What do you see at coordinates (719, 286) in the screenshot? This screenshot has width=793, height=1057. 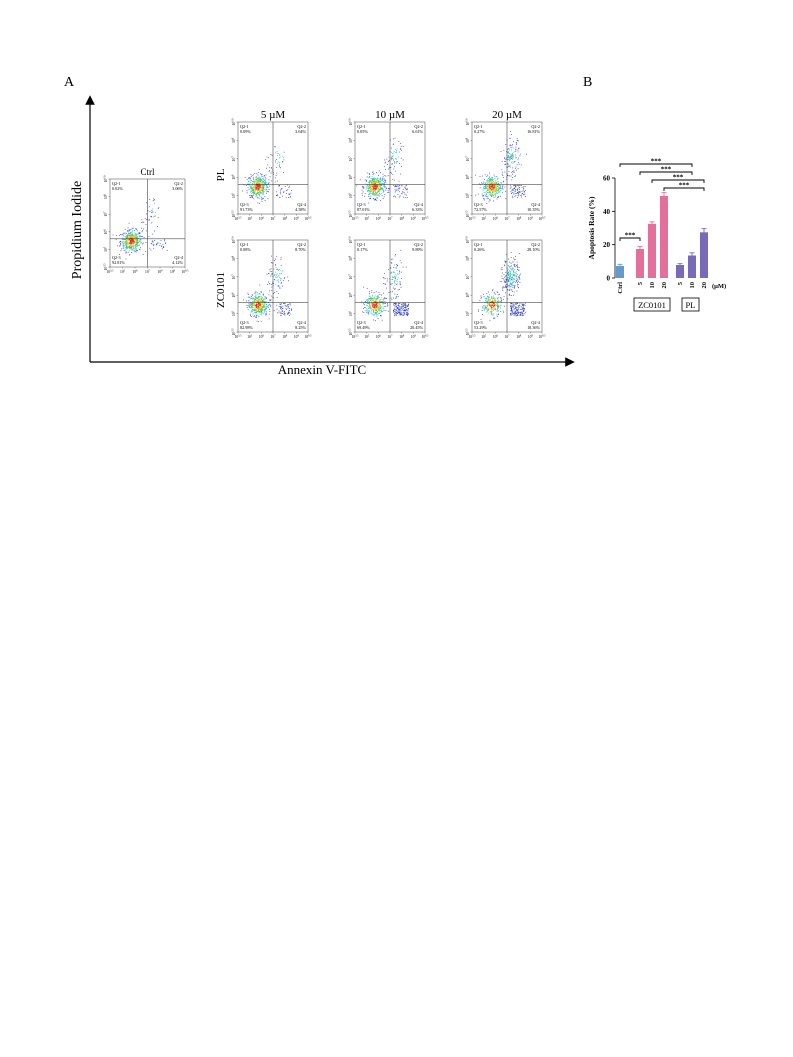 I see `bar-unit-label: (µM)` at bounding box center [719, 286].